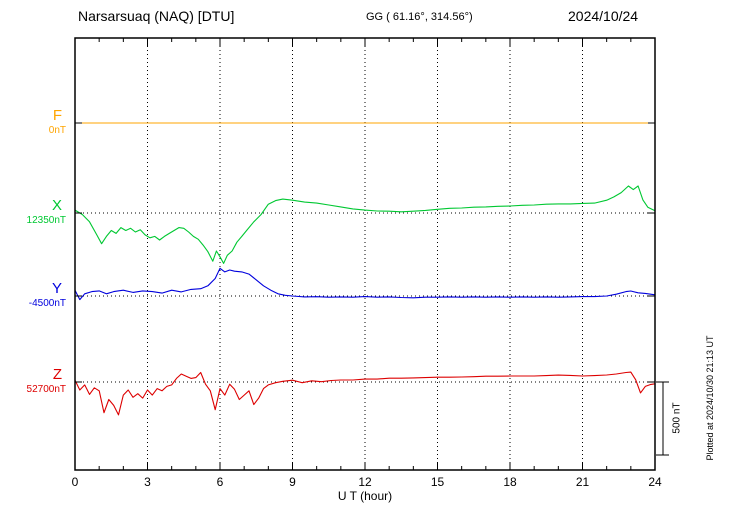 This screenshot has width=730, height=520. Describe the element at coordinates (365, 224) in the screenshot. I see `series-X-line` at that location.